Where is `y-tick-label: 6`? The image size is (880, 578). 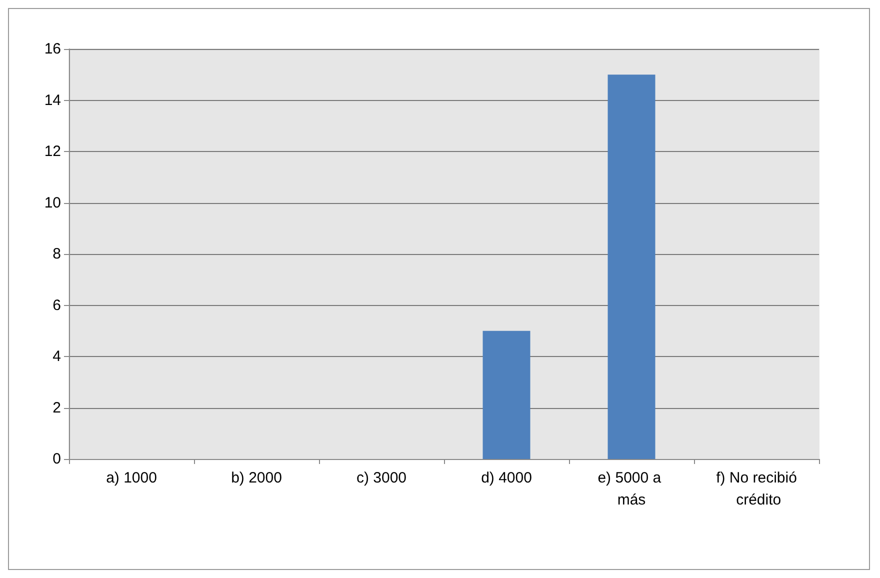
y-tick-label: 6 is located at coordinates (56, 305).